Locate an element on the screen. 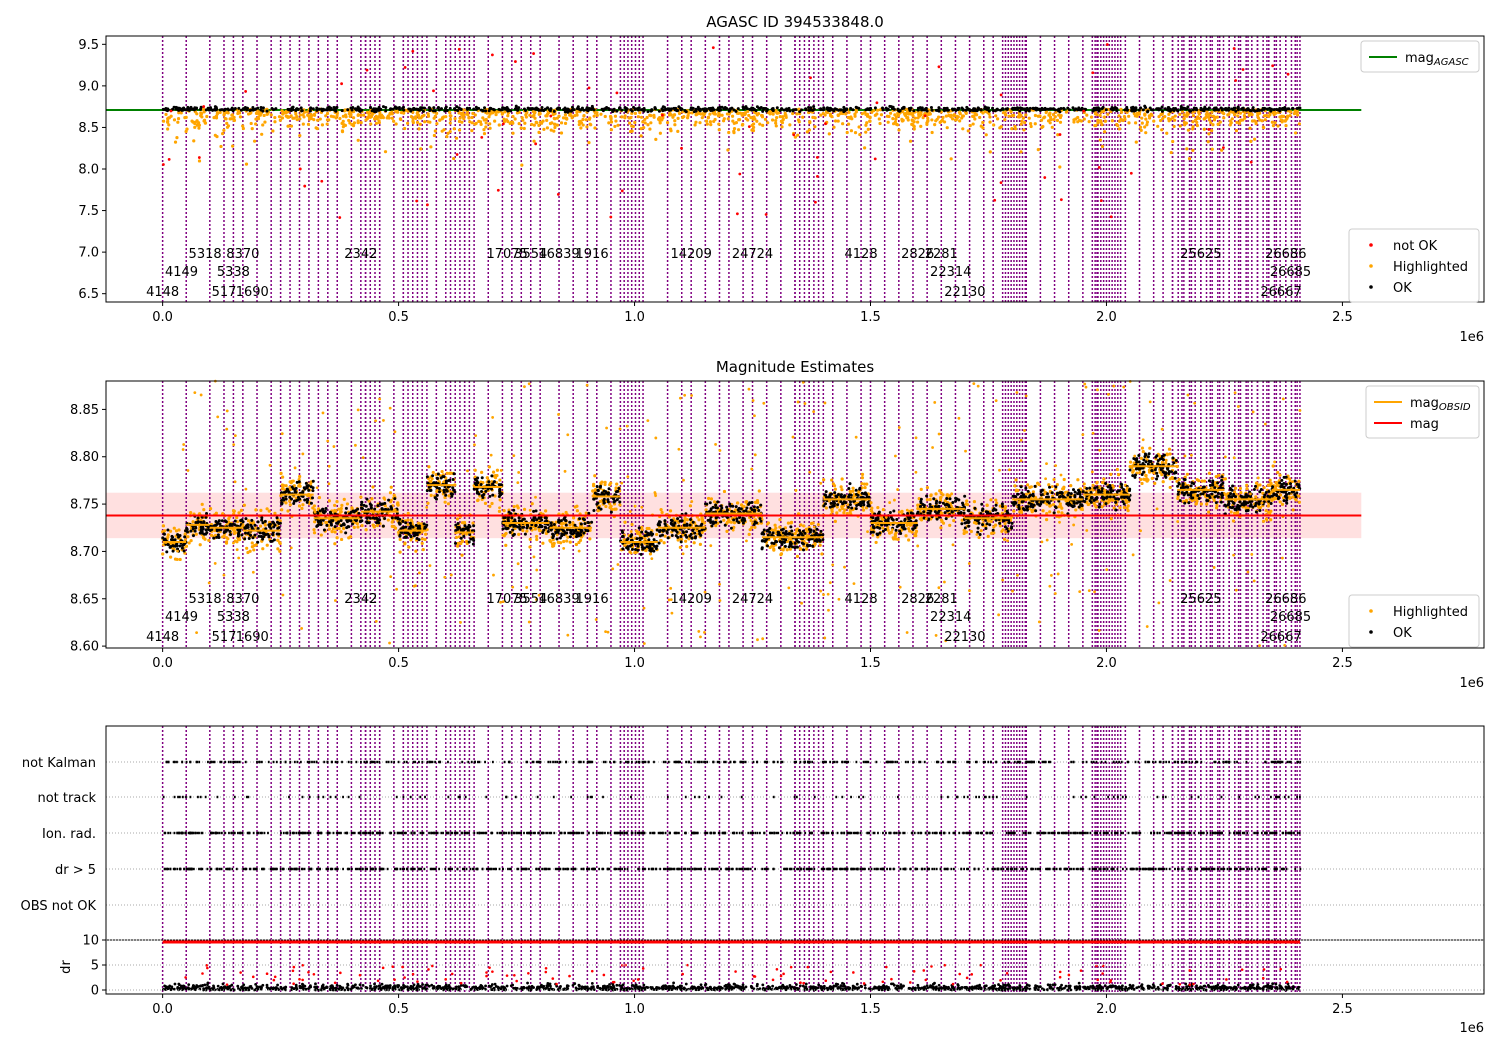  p1-legend-bottom-dot-swatch is located at coordinates (1371, 266).